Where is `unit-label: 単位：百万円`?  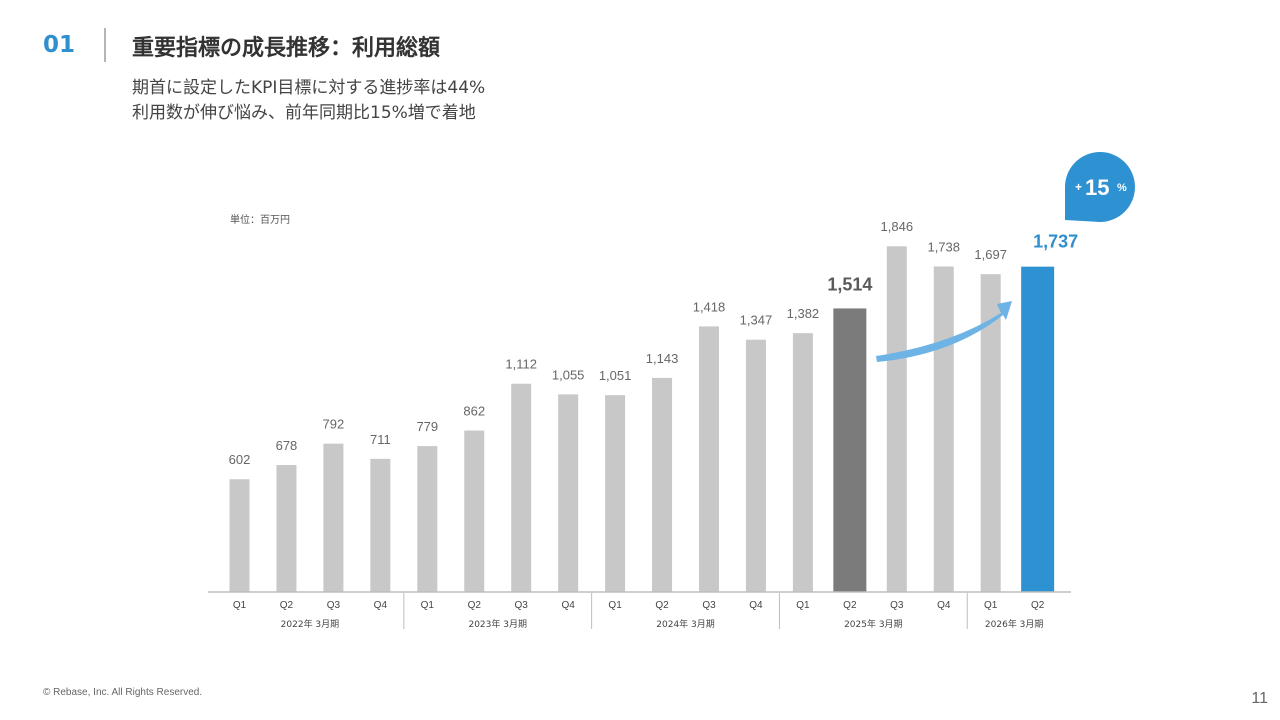 unit-label: 単位：百万円 is located at coordinates (260, 219).